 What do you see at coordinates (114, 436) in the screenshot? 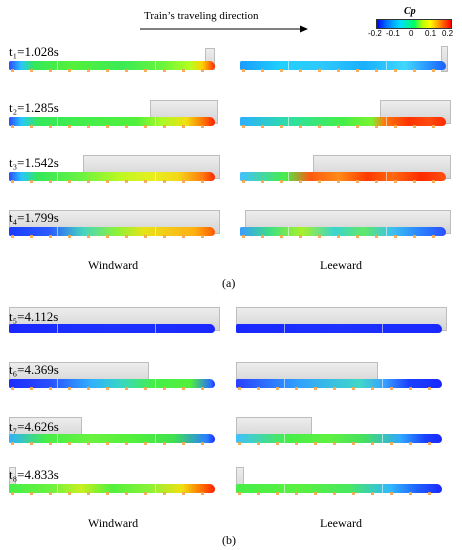
I see `windward-panel-t7` at bounding box center [114, 436].